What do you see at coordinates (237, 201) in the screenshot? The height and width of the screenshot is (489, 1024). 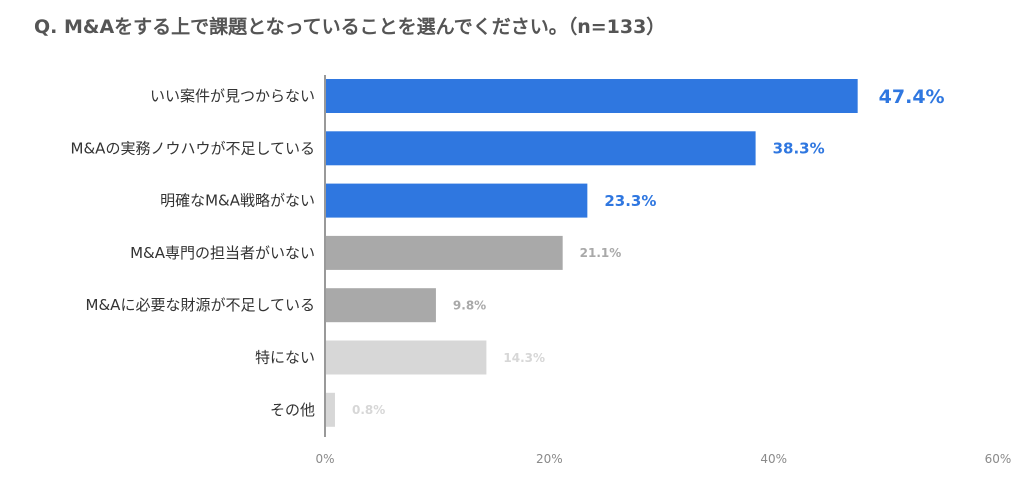 I see `category-label: 明確なM&A戦略がない` at bounding box center [237, 201].